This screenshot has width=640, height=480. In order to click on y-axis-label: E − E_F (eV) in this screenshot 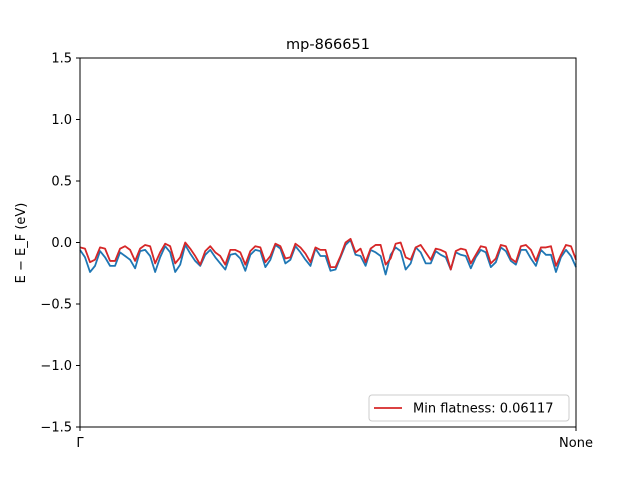, I will do `click(21, 243)`.